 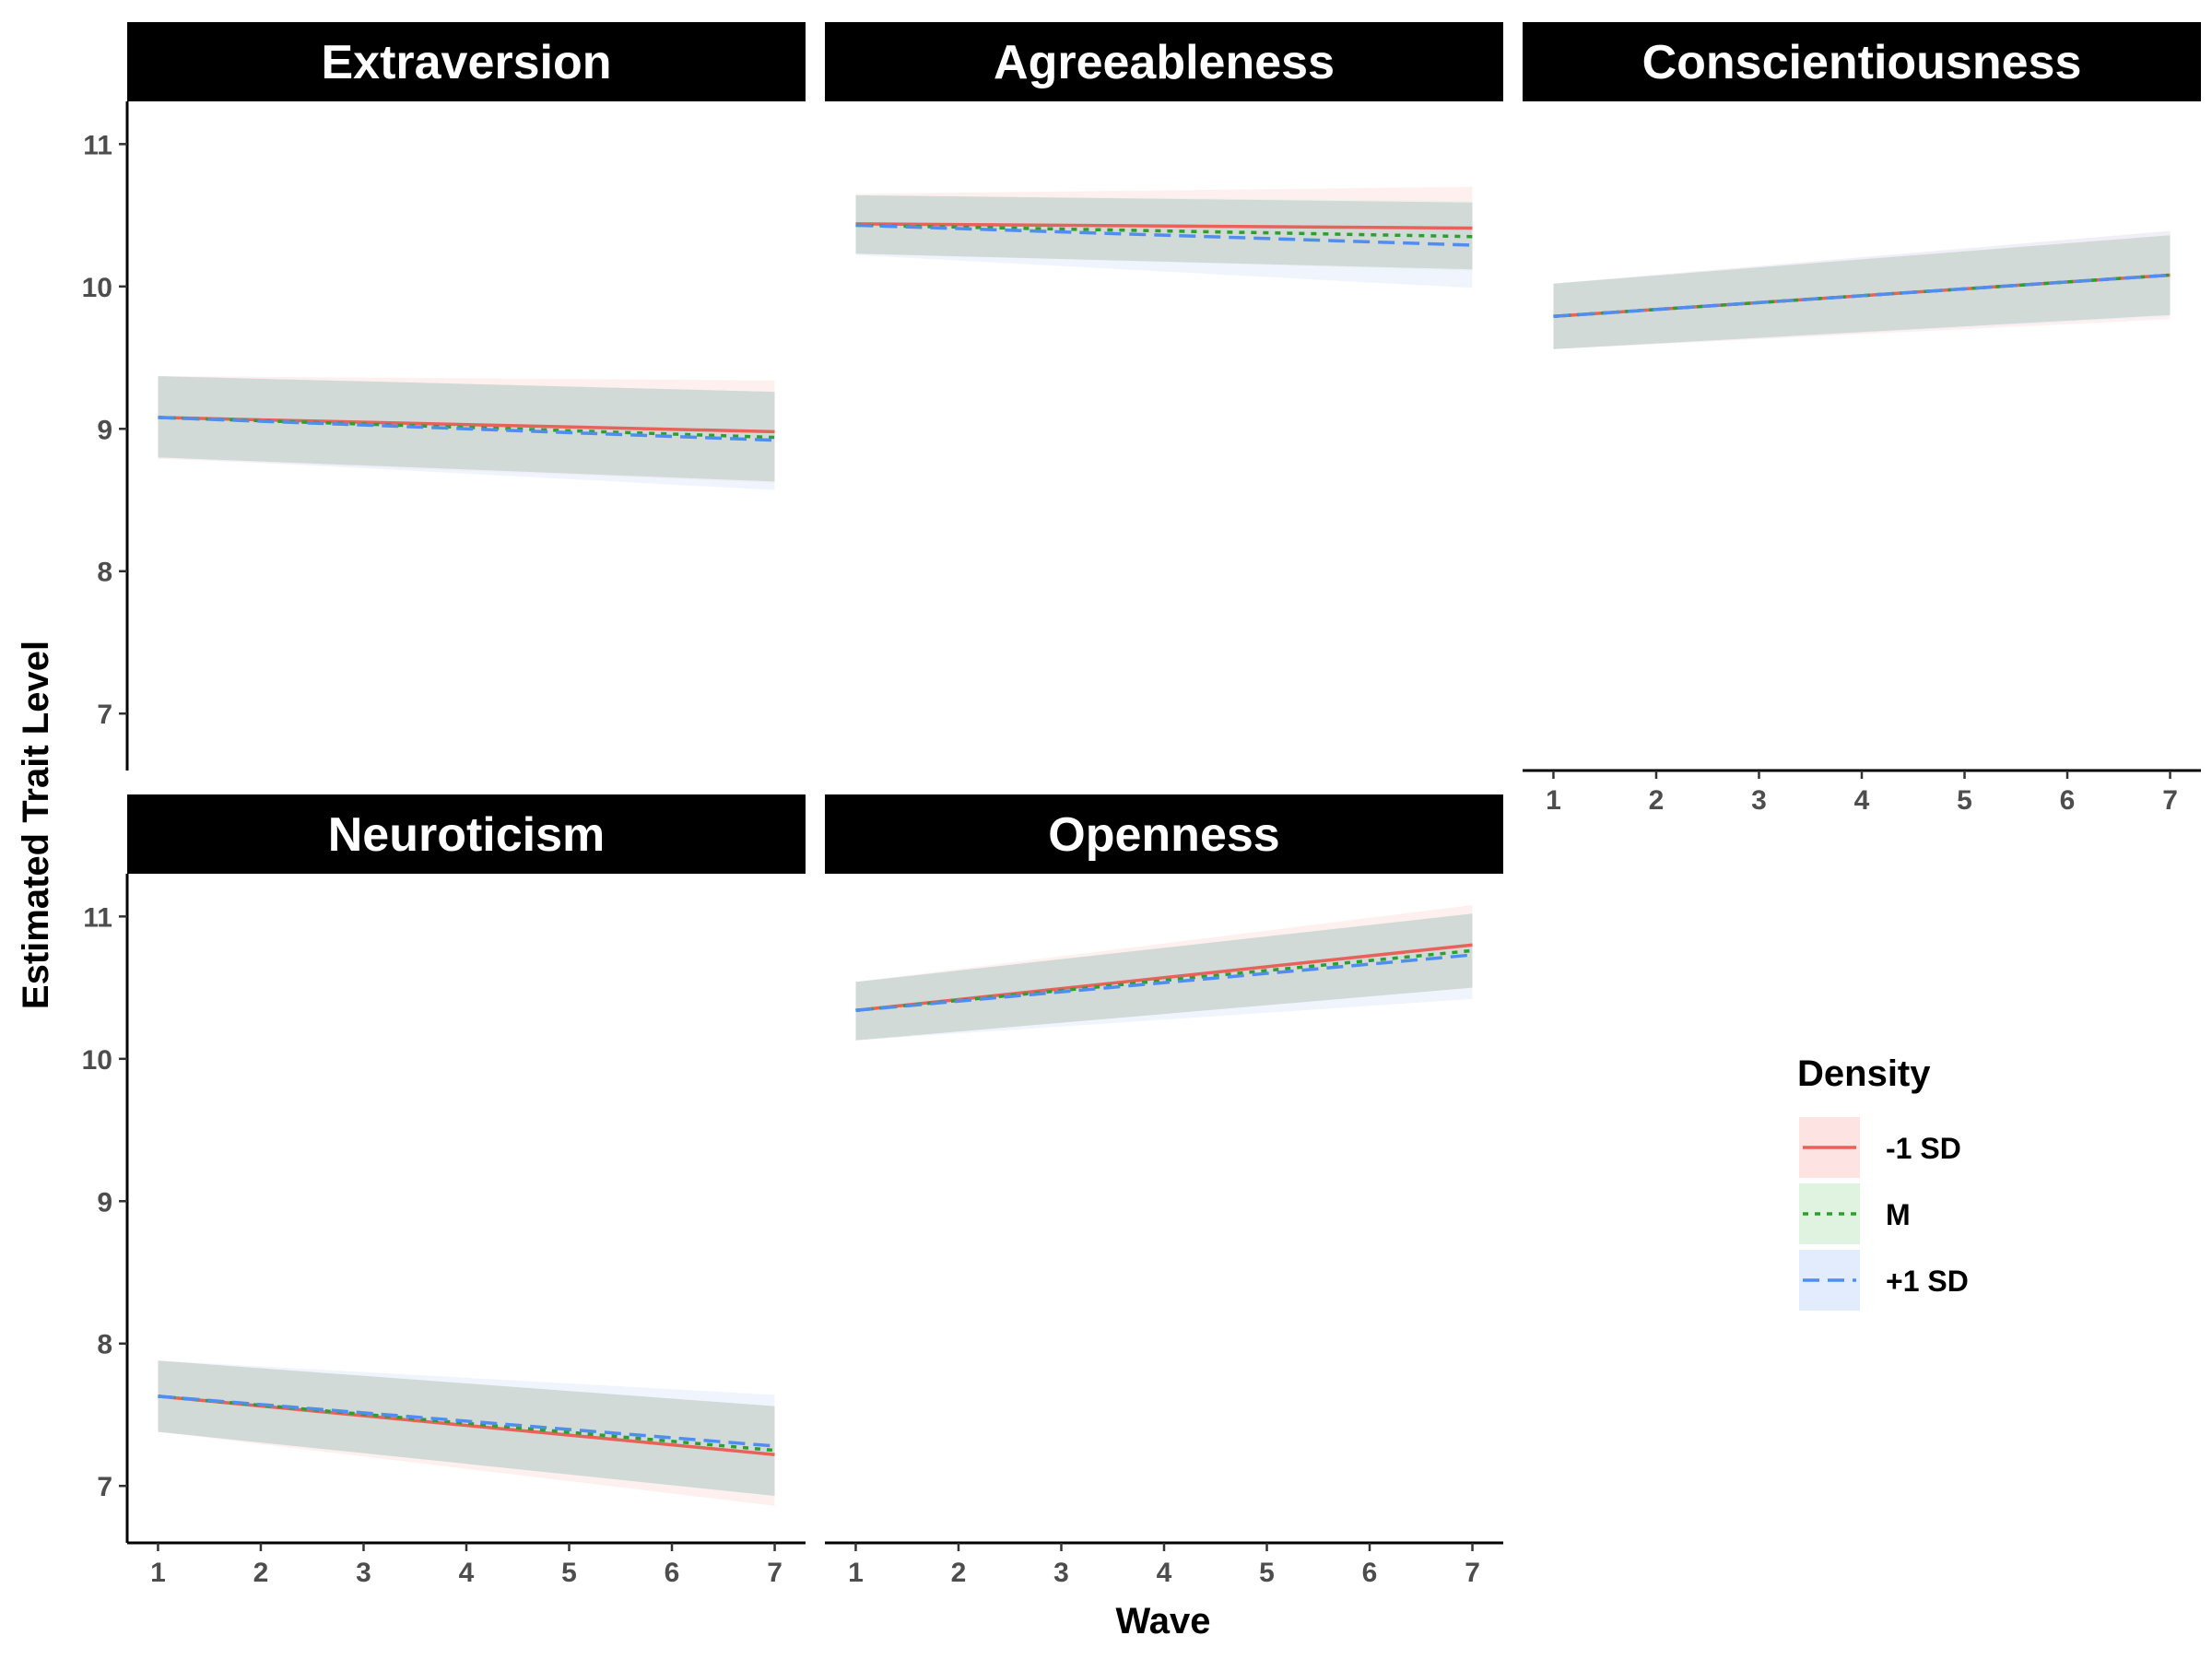 I want to click on panel-agreeableness: Agreeableness, so click(x=1164, y=155).